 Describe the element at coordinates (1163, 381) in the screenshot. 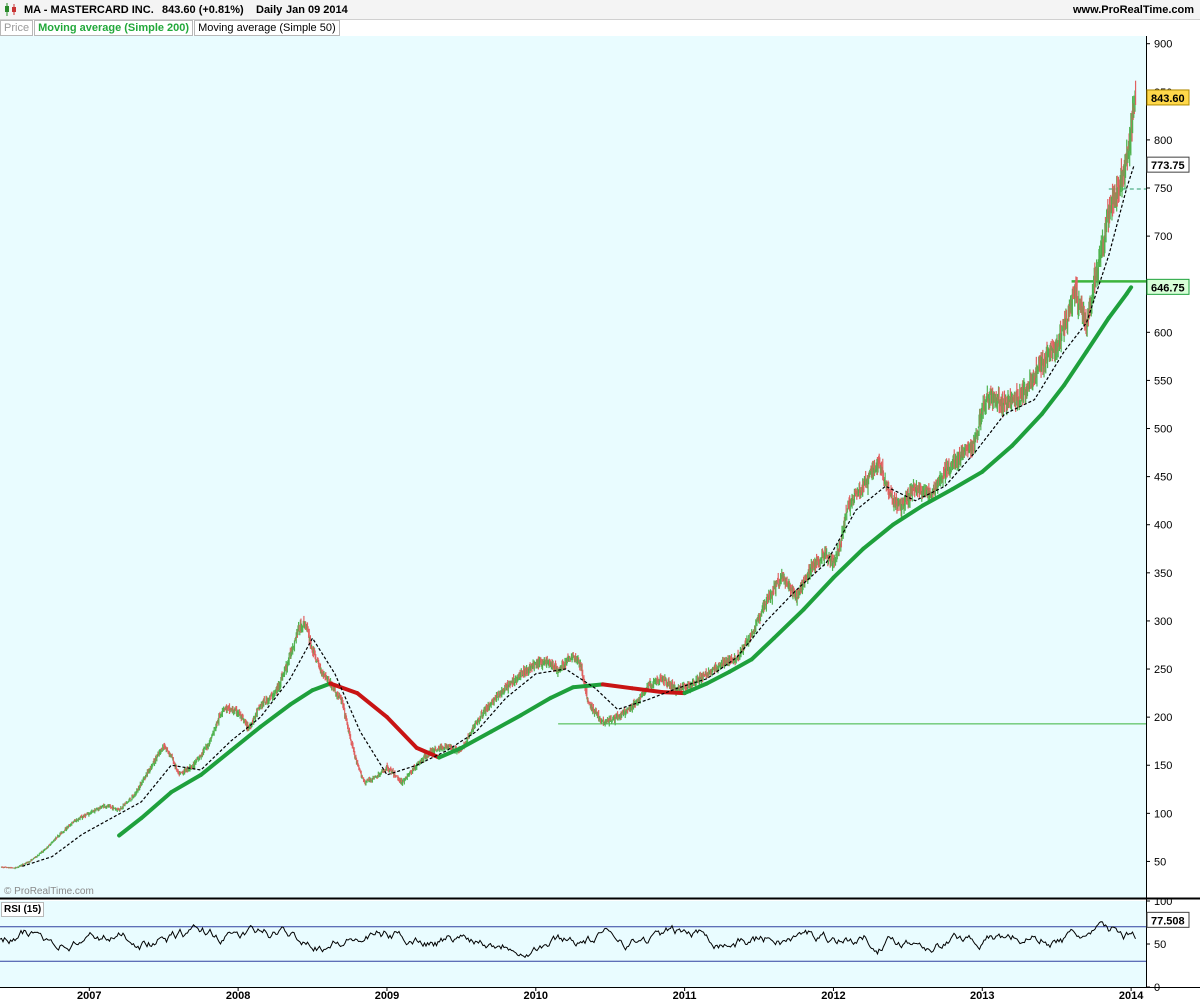

I see `y-tick-label: 550` at that location.